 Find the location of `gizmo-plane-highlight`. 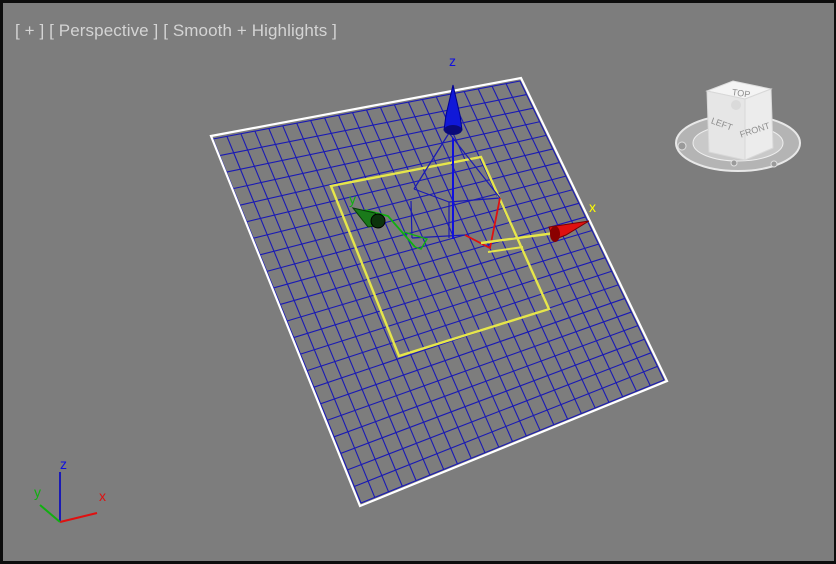

gizmo-plane-highlight is located at coordinates (440, 256).